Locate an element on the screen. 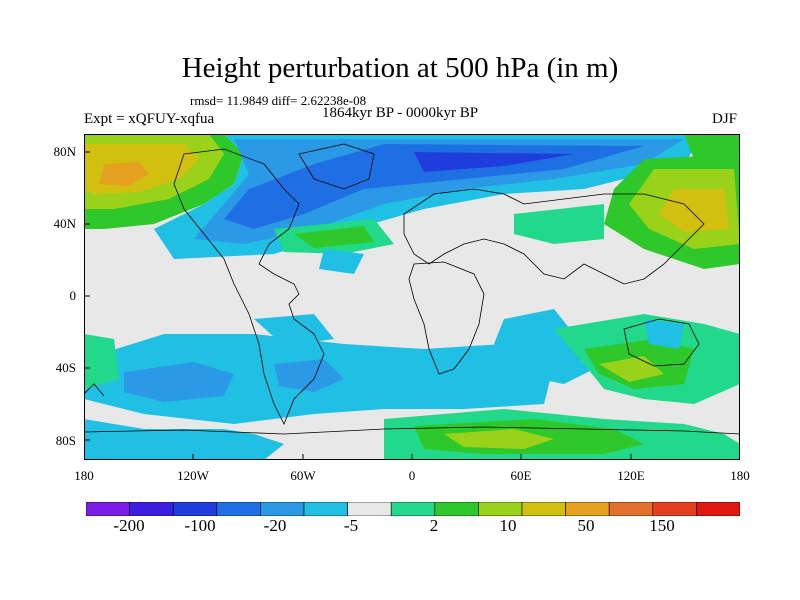 The image size is (800, 600). contour-neg-sthpac is located at coordinates (294, 330).